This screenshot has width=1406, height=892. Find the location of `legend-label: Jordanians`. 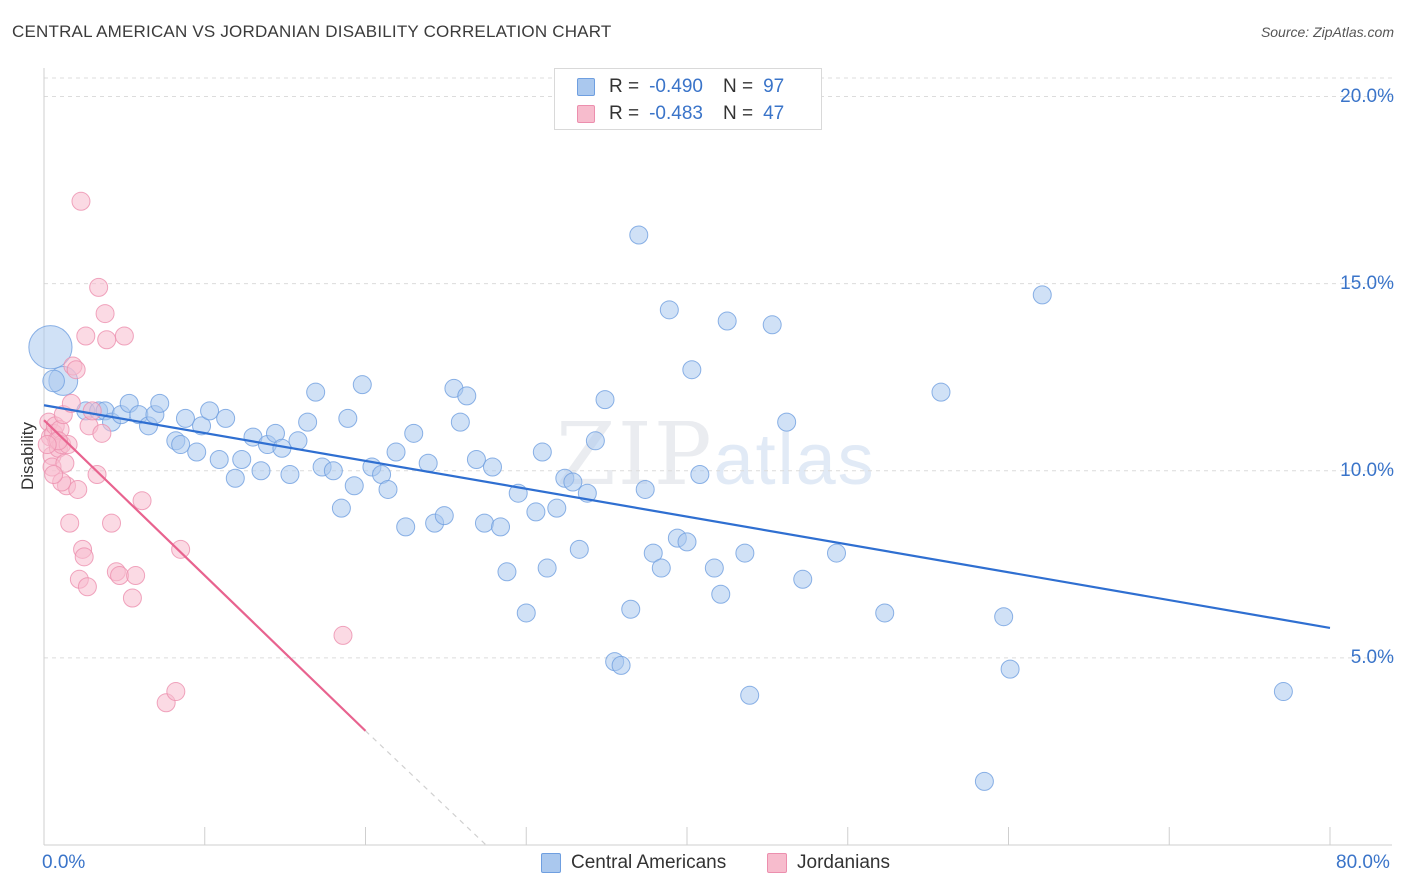

legend-label: Jordanians is located at coordinates (843, 862).